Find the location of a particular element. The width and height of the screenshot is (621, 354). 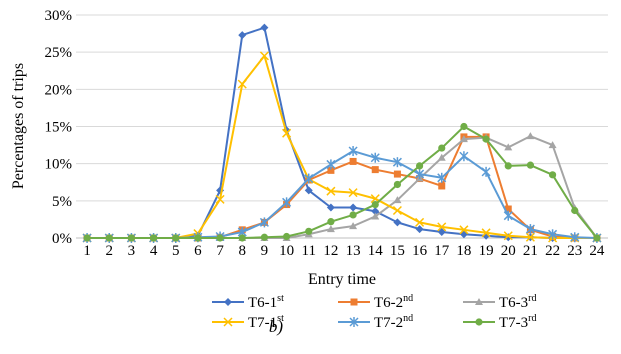

figure-caption: b) is located at coordinates (276, 326).